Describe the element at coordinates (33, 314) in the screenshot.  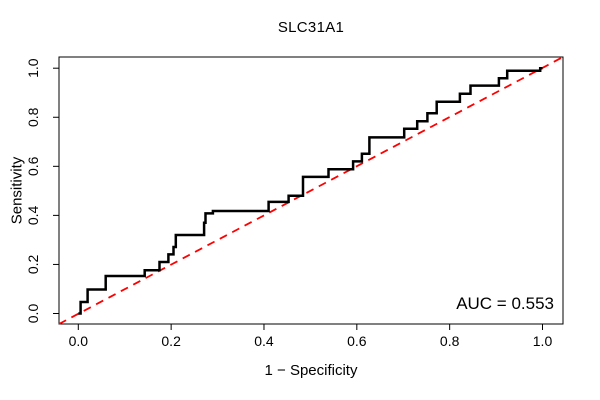
I see `y-tick-label: 0.0` at that location.